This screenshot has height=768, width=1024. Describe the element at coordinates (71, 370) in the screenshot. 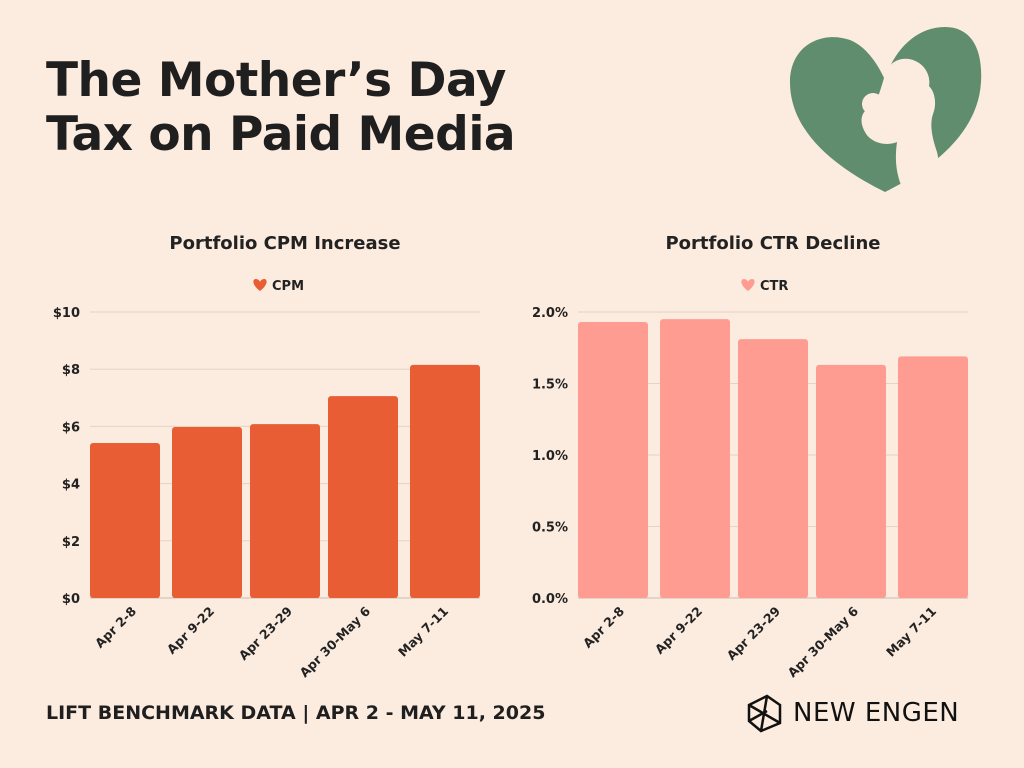

I see `y-tick-label: $8` at that location.